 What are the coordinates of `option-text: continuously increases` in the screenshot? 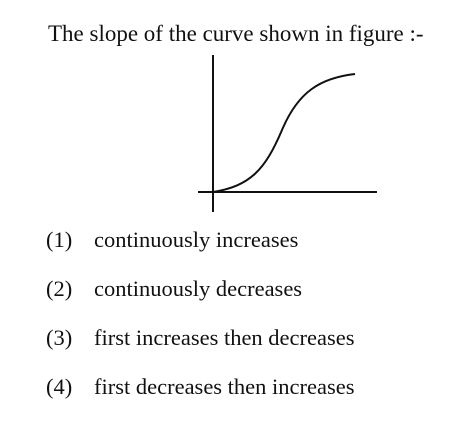 It's located at (196, 239).